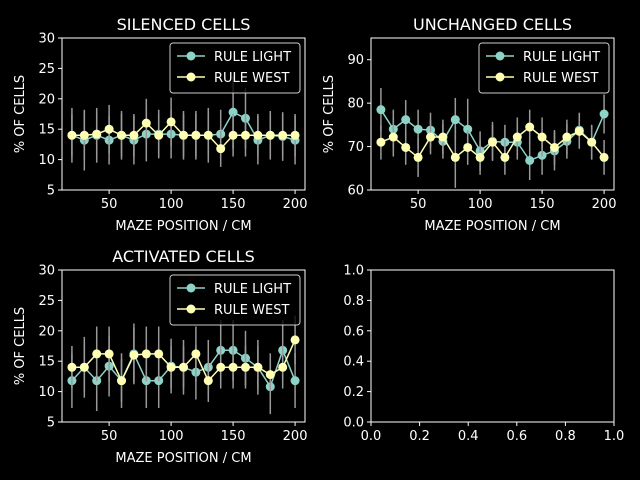 Image resolution: width=640 pixels, height=480 pixels. Describe the element at coordinates (419, 436) in the screenshot. I see `x-tick-label: 0.2` at that location.